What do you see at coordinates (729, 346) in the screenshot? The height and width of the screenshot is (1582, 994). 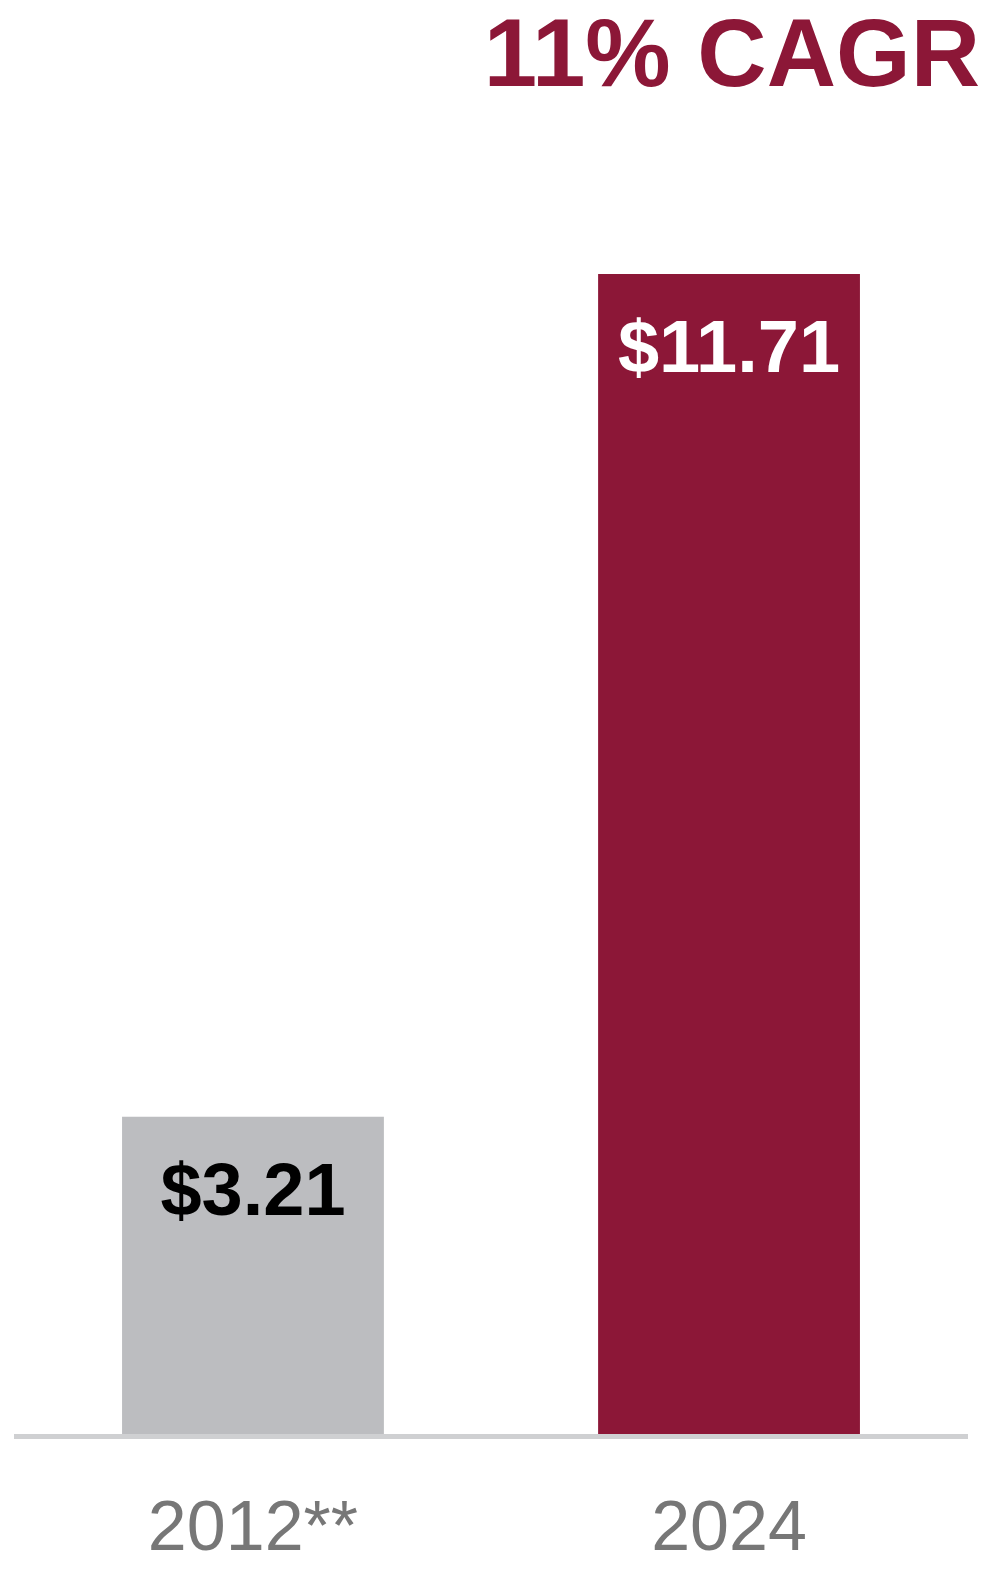 I see `data-label: $11.71` at bounding box center [729, 346].